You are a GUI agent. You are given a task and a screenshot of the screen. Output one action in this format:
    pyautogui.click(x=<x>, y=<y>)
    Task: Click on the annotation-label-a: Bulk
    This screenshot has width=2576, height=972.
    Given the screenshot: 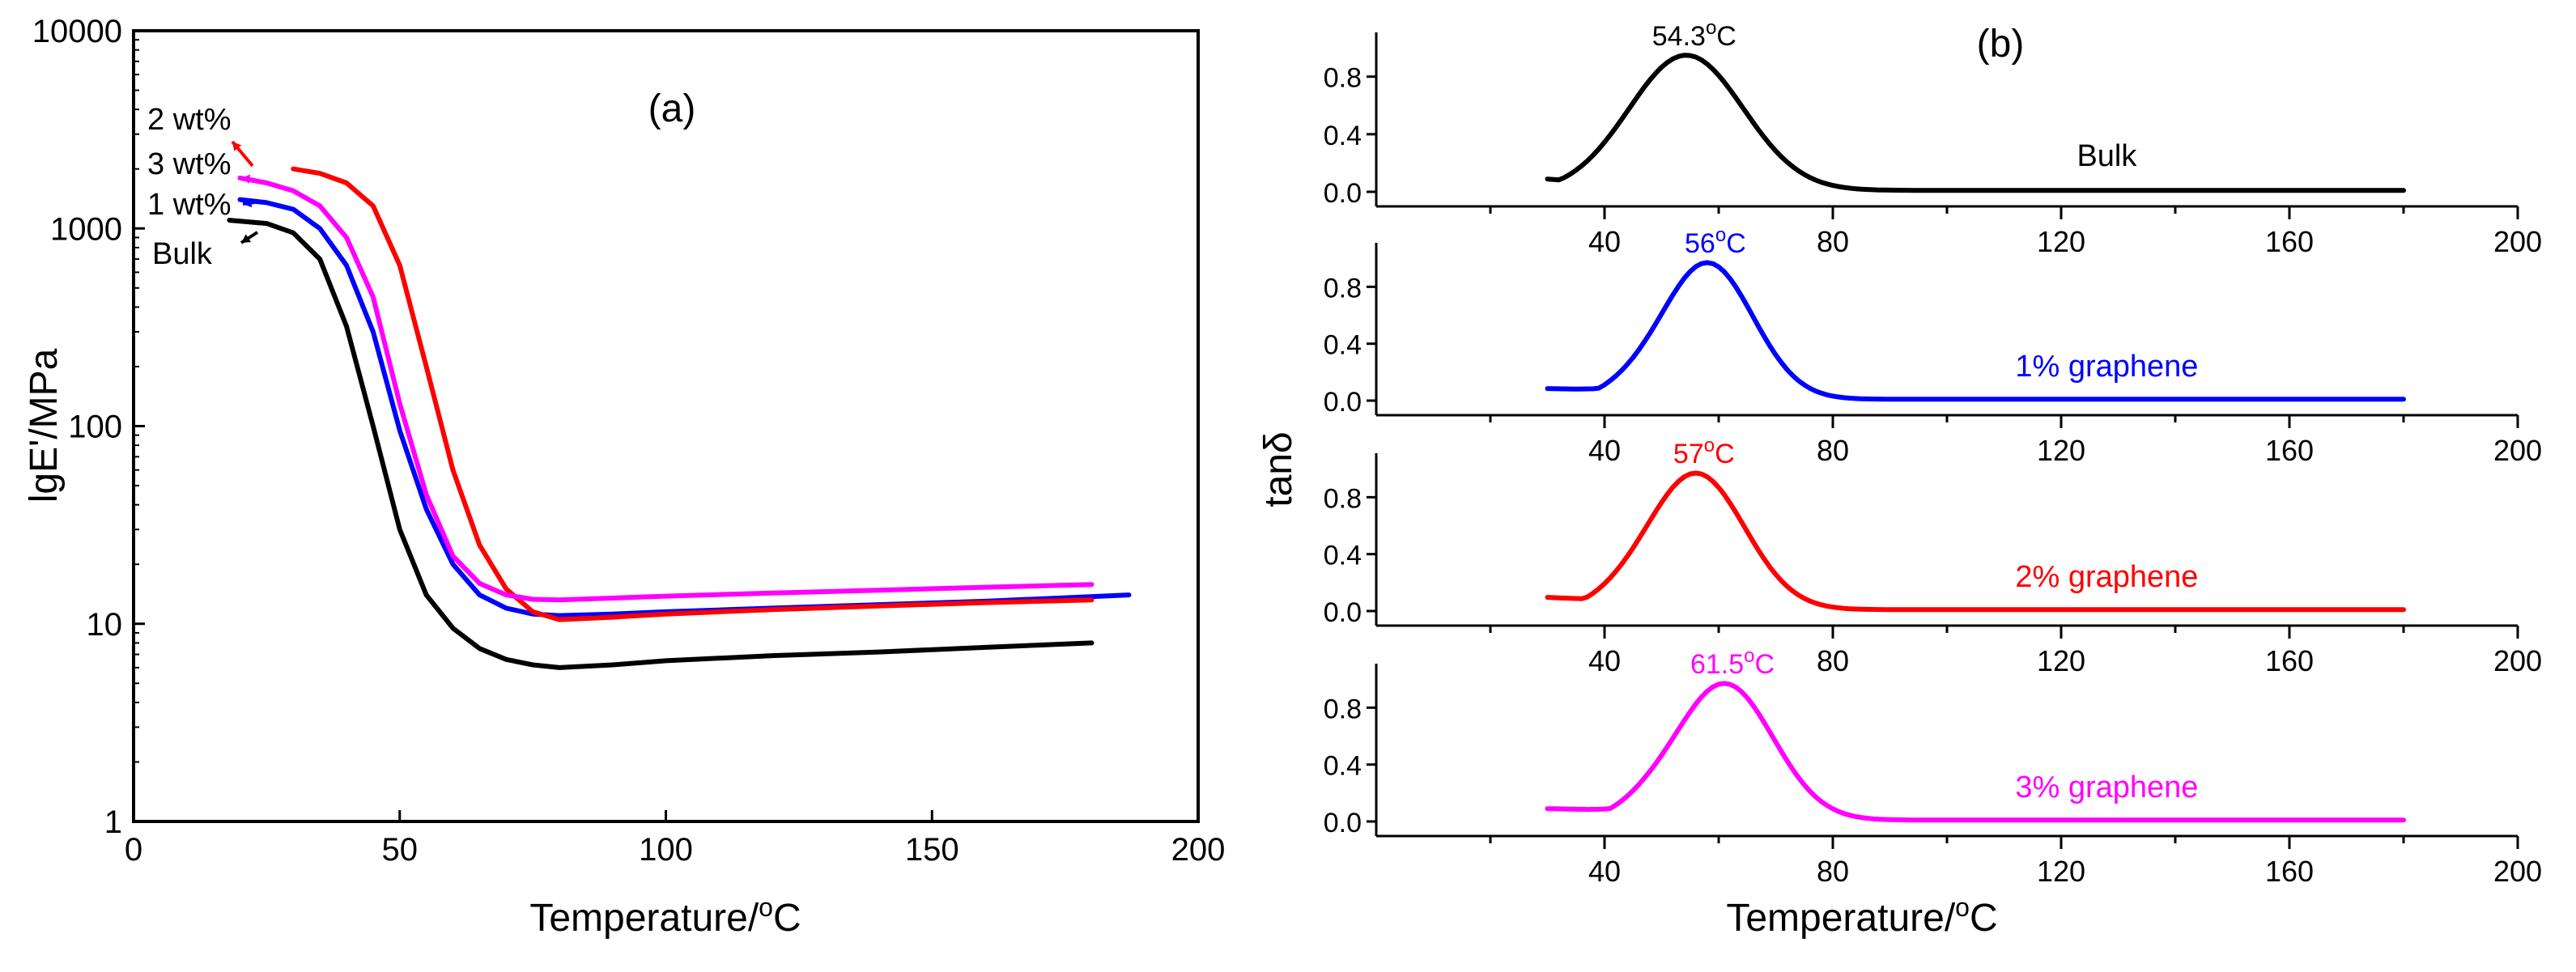 What is the action you would take?
    pyautogui.click(x=182, y=254)
    